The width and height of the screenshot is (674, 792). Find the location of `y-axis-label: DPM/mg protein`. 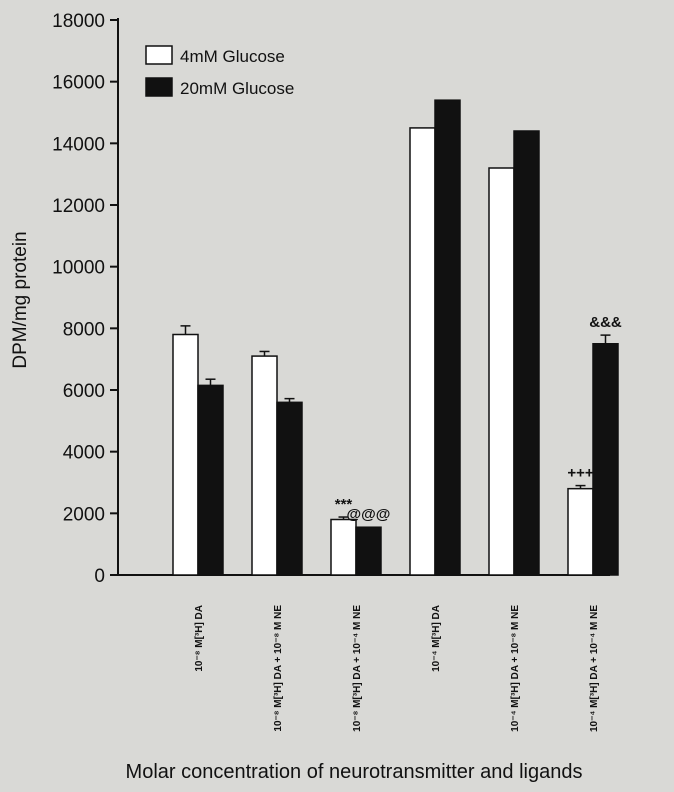

y-axis-label: DPM/mg protein is located at coordinates (20, 299).